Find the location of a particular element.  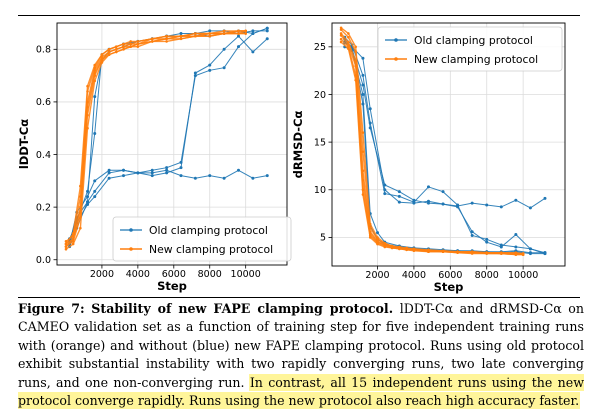

caption-title: Stability of new FAPE clamping protocol. is located at coordinates (242, 308).